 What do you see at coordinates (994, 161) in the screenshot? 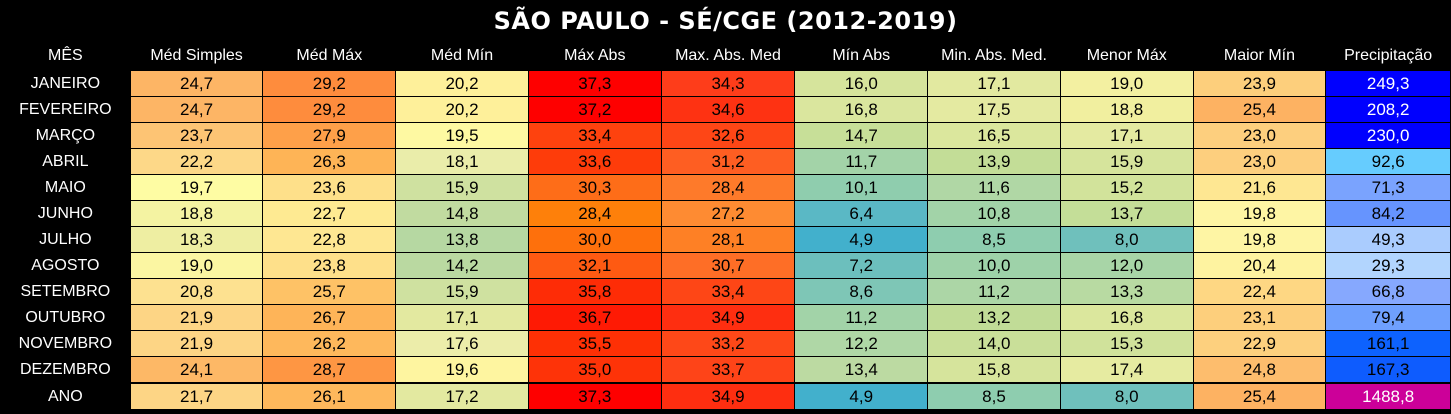
I see `data-cell: 13,9` at bounding box center [994, 161].